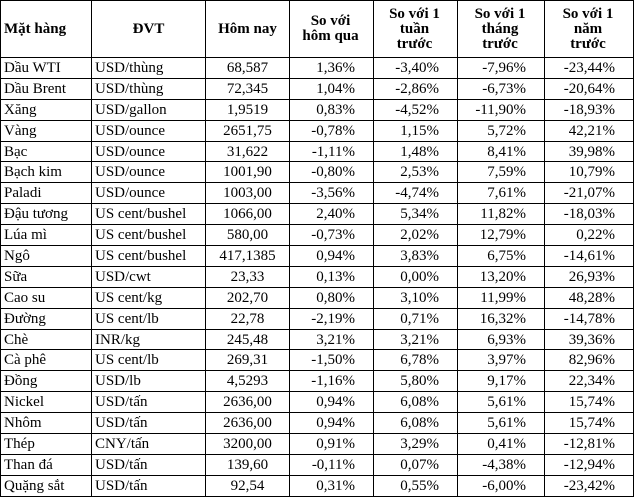 The width and height of the screenshot is (640, 497). I want to click on table-cell: Lúa mì, so click(46, 235).